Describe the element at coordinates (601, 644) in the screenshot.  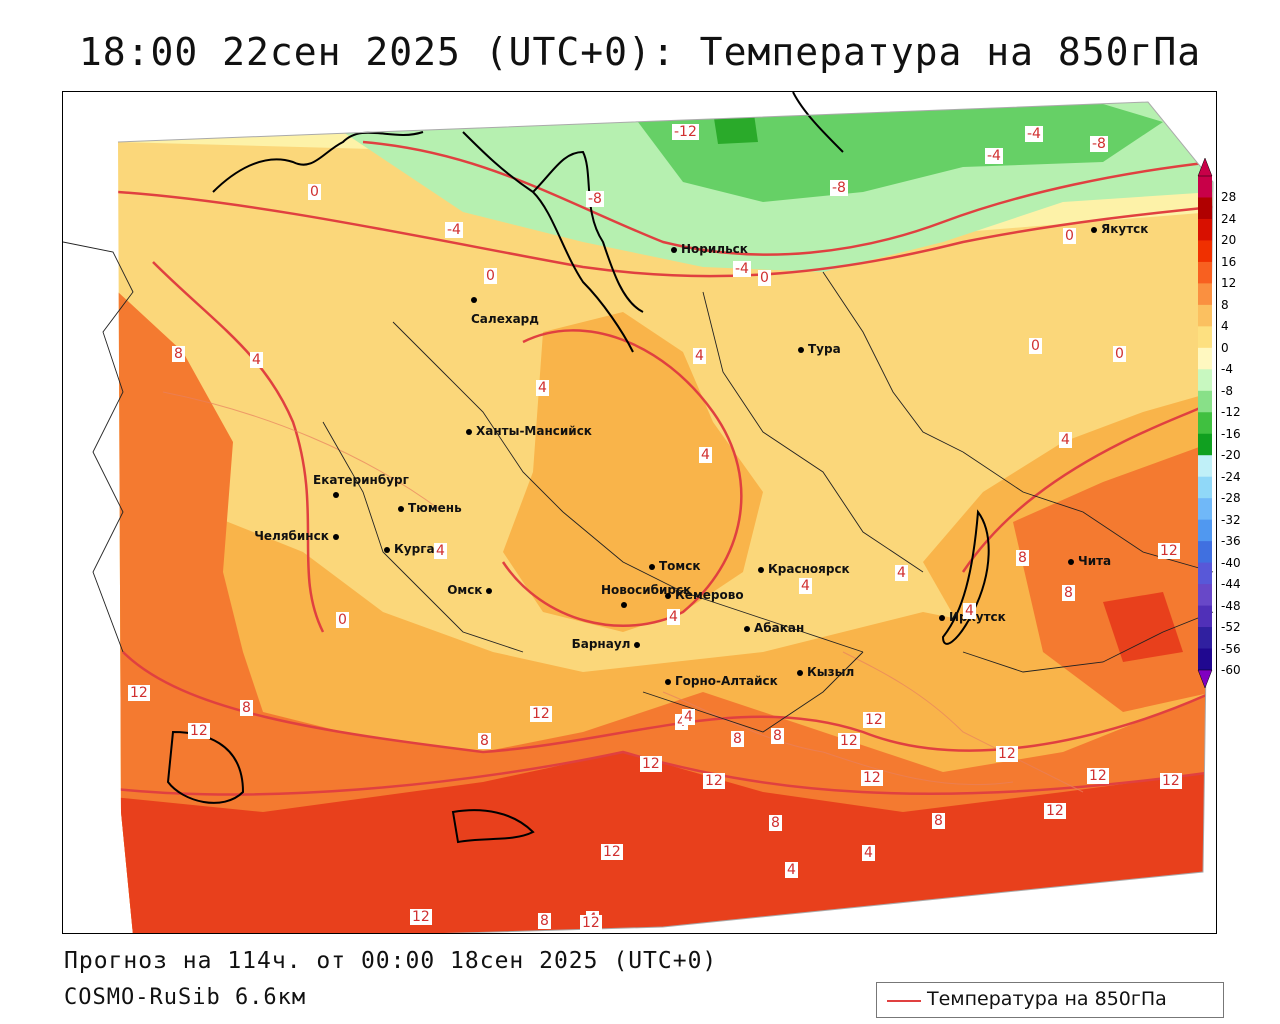
I see `city-label: Барнаул` at that location.